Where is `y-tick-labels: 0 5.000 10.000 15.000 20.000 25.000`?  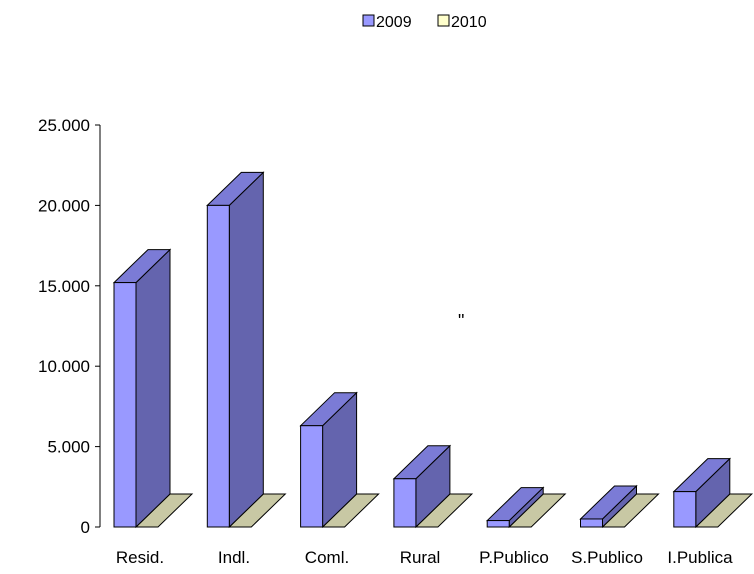
y-tick-labels: 0 5.000 10.000 15.000 20.000 25.000 is located at coordinates (64, 326).